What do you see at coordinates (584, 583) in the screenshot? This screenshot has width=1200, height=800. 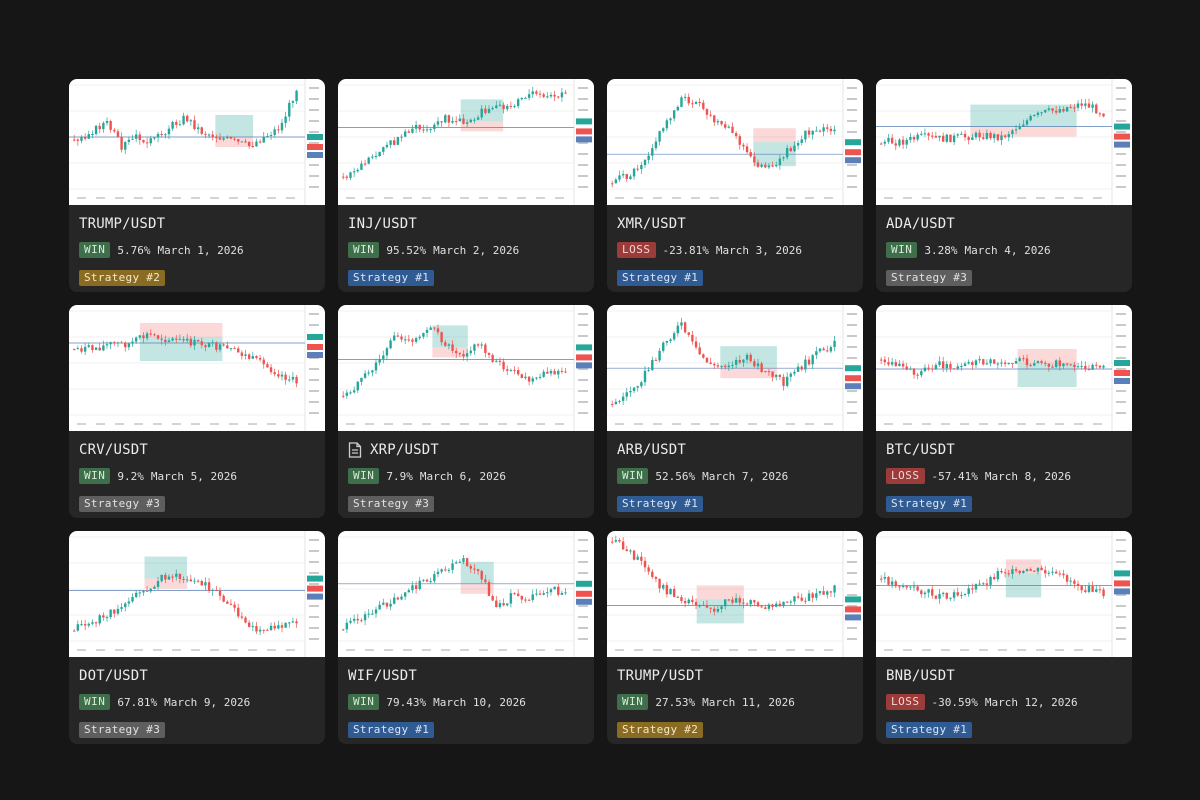 I see `price-label` at bounding box center [584, 583].